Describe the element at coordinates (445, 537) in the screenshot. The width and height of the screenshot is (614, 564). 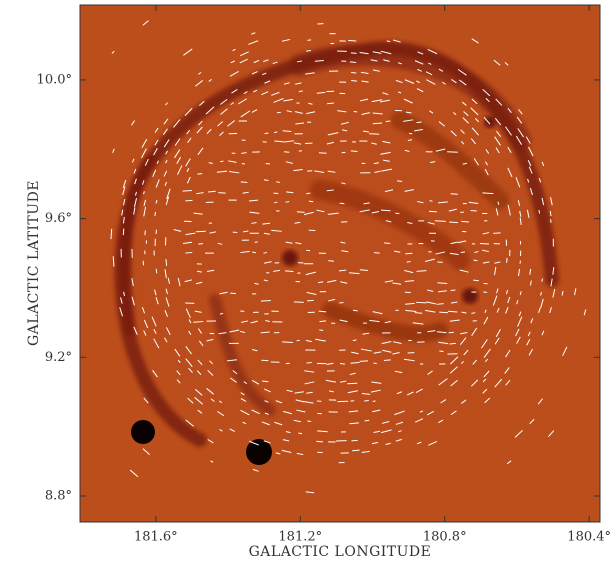
I see `x-tick-label: 180.8°` at that location.